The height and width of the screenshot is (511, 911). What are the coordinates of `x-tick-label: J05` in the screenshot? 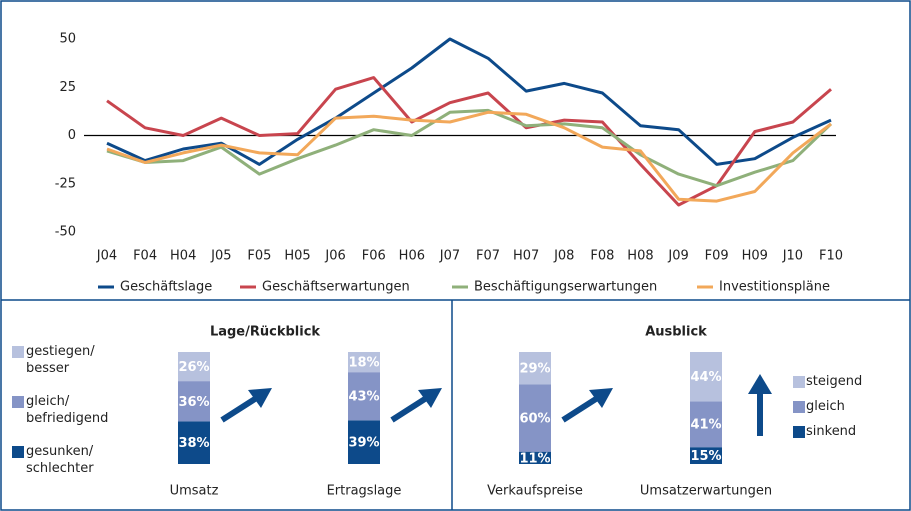 It's located at (220, 256).